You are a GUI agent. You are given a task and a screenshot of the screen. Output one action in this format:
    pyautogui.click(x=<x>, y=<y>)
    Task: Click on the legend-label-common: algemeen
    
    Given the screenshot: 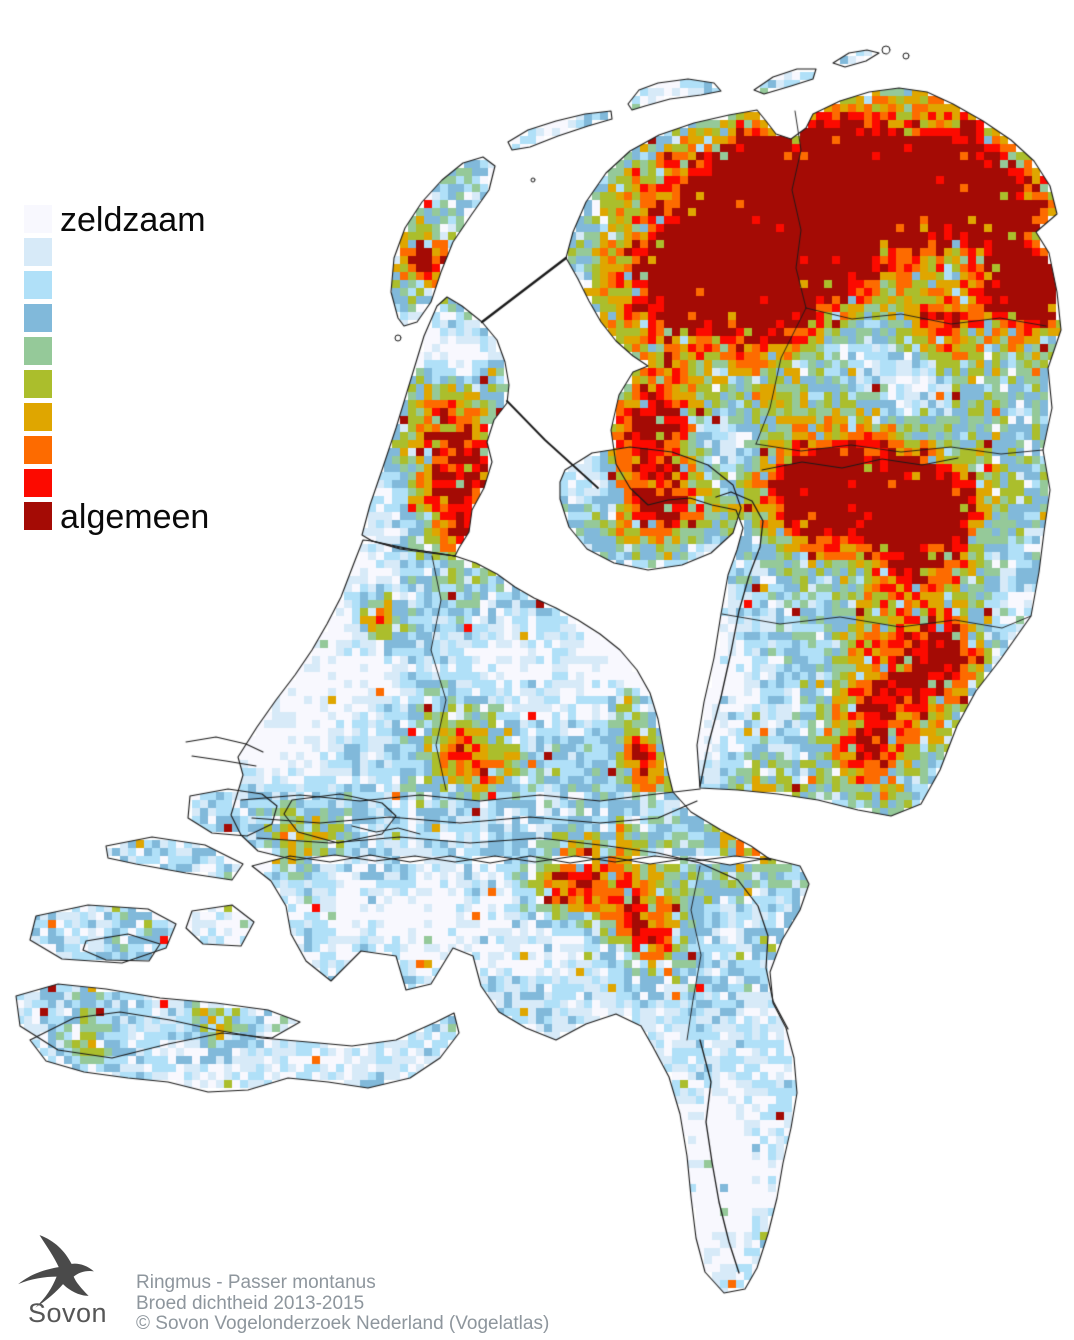 What is the action you would take?
    pyautogui.click(x=135, y=517)
    